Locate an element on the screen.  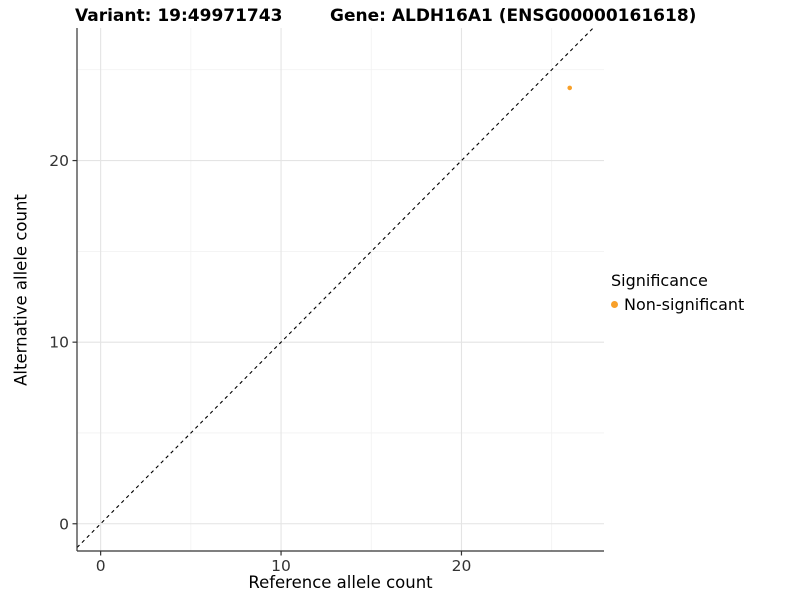
x-tick-label: 10 is located at coordinates (281, 566).